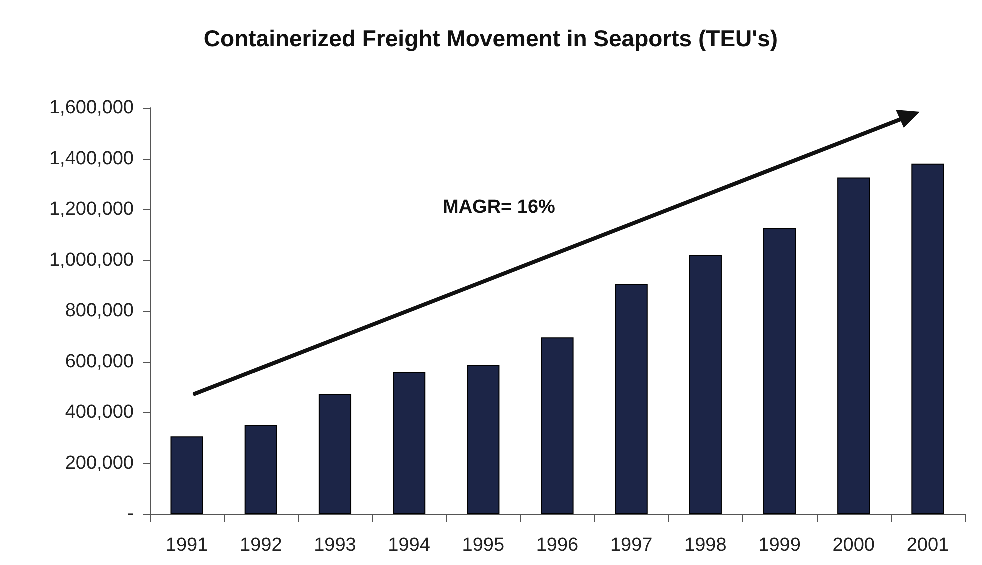  I want to click on x-tick-label: 1993, so click(335, 545).